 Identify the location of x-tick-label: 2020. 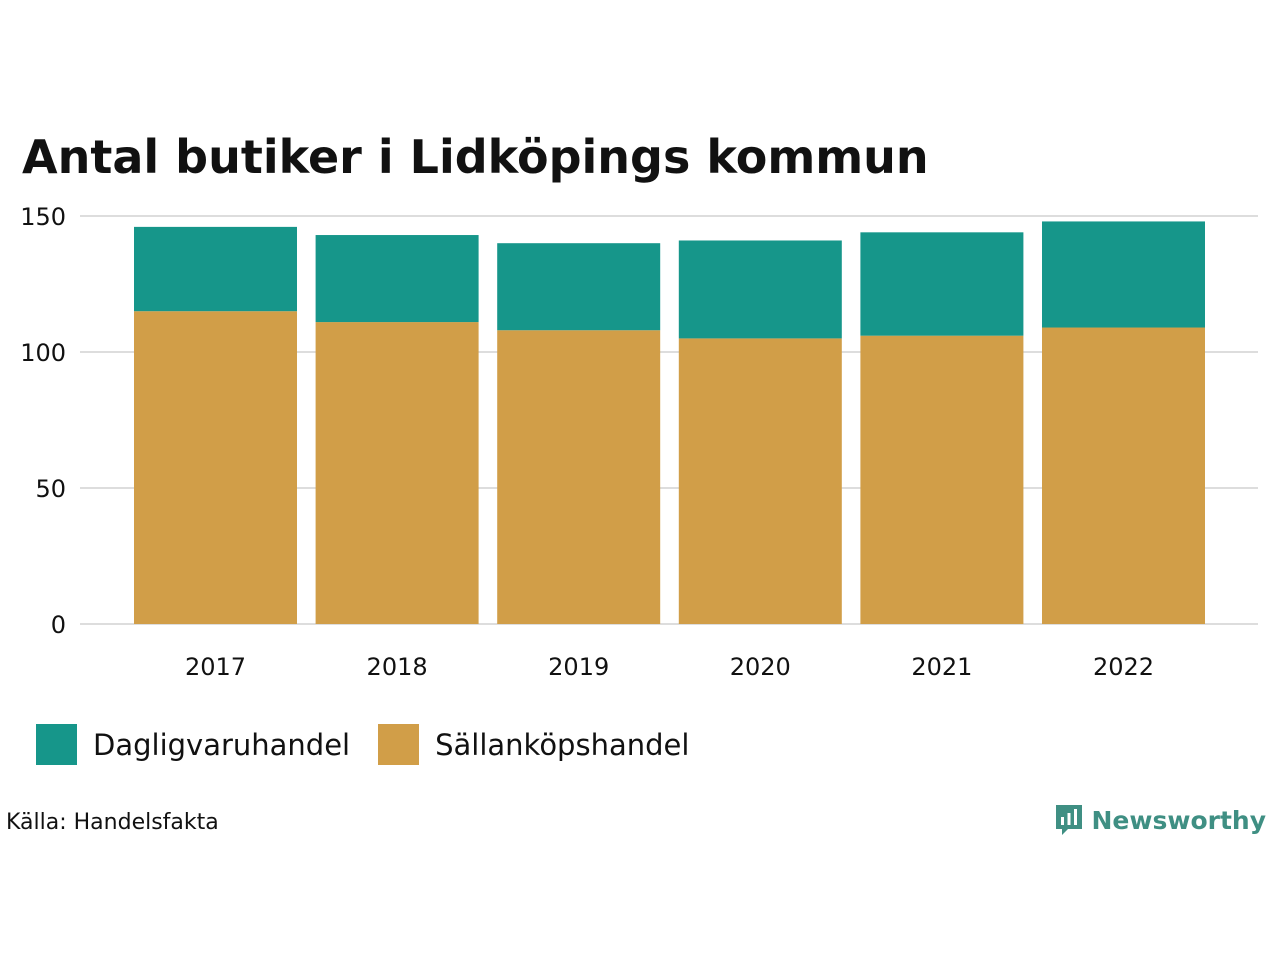
(760, 667).